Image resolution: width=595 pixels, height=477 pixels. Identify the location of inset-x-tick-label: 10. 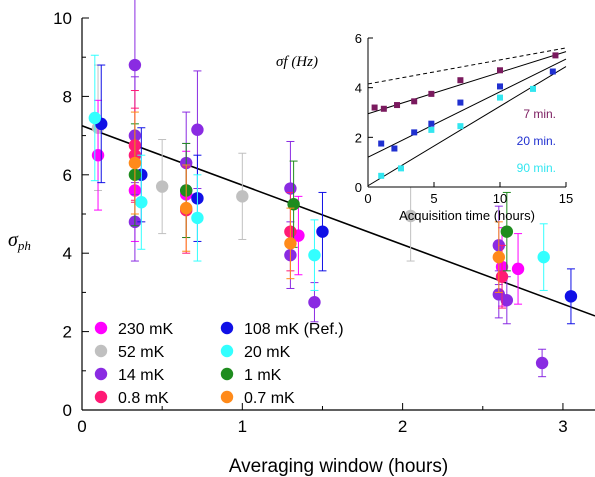
(500, 198).